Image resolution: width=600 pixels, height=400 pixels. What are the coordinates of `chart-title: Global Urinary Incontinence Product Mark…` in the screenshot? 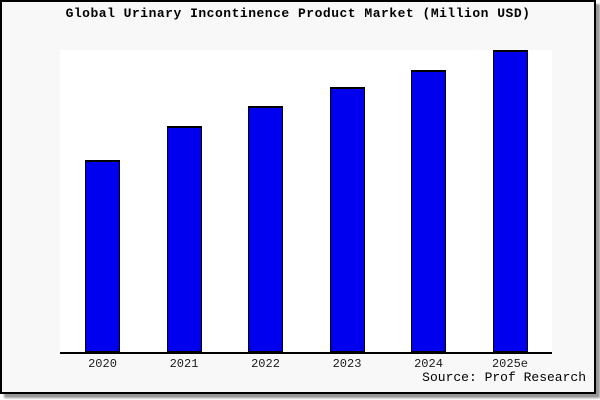 It's located at (298, 13).